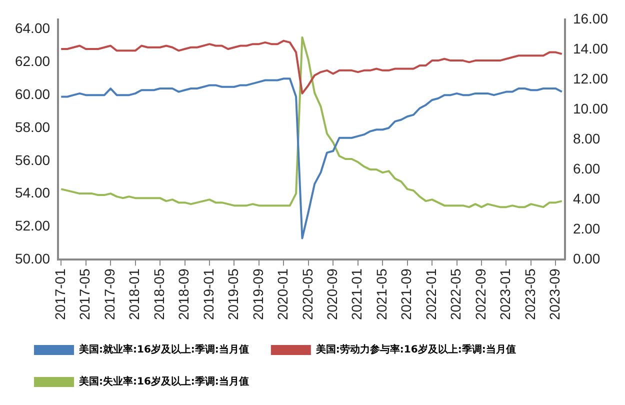 Image resolution: width=625 pixels, height=405 pixels. Describe the element at coordinates (32, 192) in the screenshot. I see `y-tick-label: 54.00` at that location.